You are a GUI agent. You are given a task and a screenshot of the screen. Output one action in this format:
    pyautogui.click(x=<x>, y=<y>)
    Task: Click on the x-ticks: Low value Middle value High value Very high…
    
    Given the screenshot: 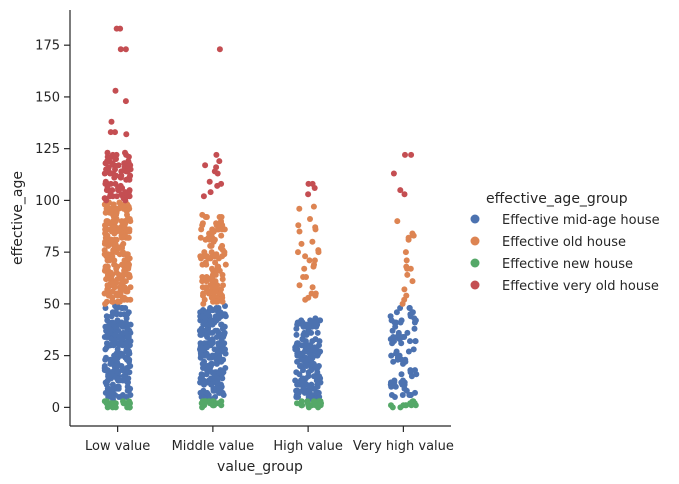 What is the action you would take?
    pyautogui.click(x=269, y=440)
    